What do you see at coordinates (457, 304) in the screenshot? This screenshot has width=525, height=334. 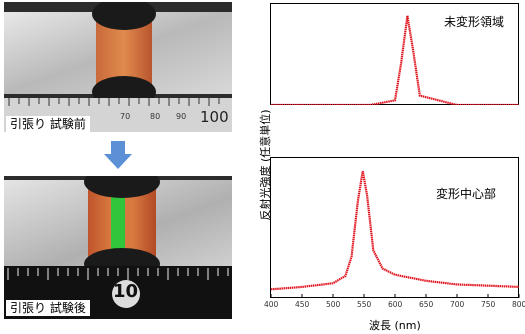 I see `x-tick-label: 700` at bounding box center [457, 304].